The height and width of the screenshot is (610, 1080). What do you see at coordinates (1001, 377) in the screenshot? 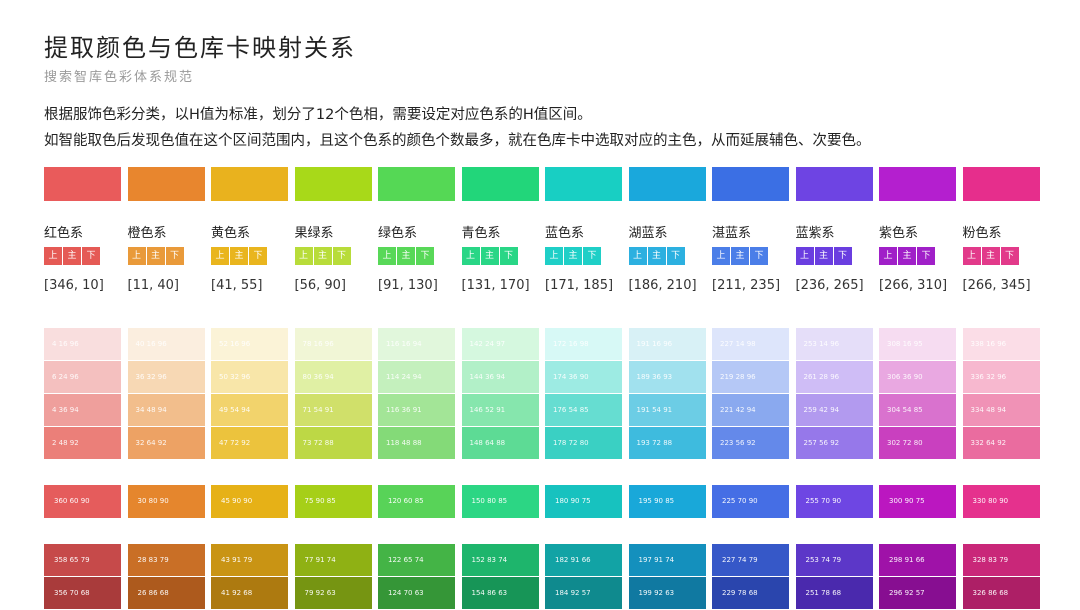
I see `tint-swatch: 336 32 96` at bounding box center [1001, 377].